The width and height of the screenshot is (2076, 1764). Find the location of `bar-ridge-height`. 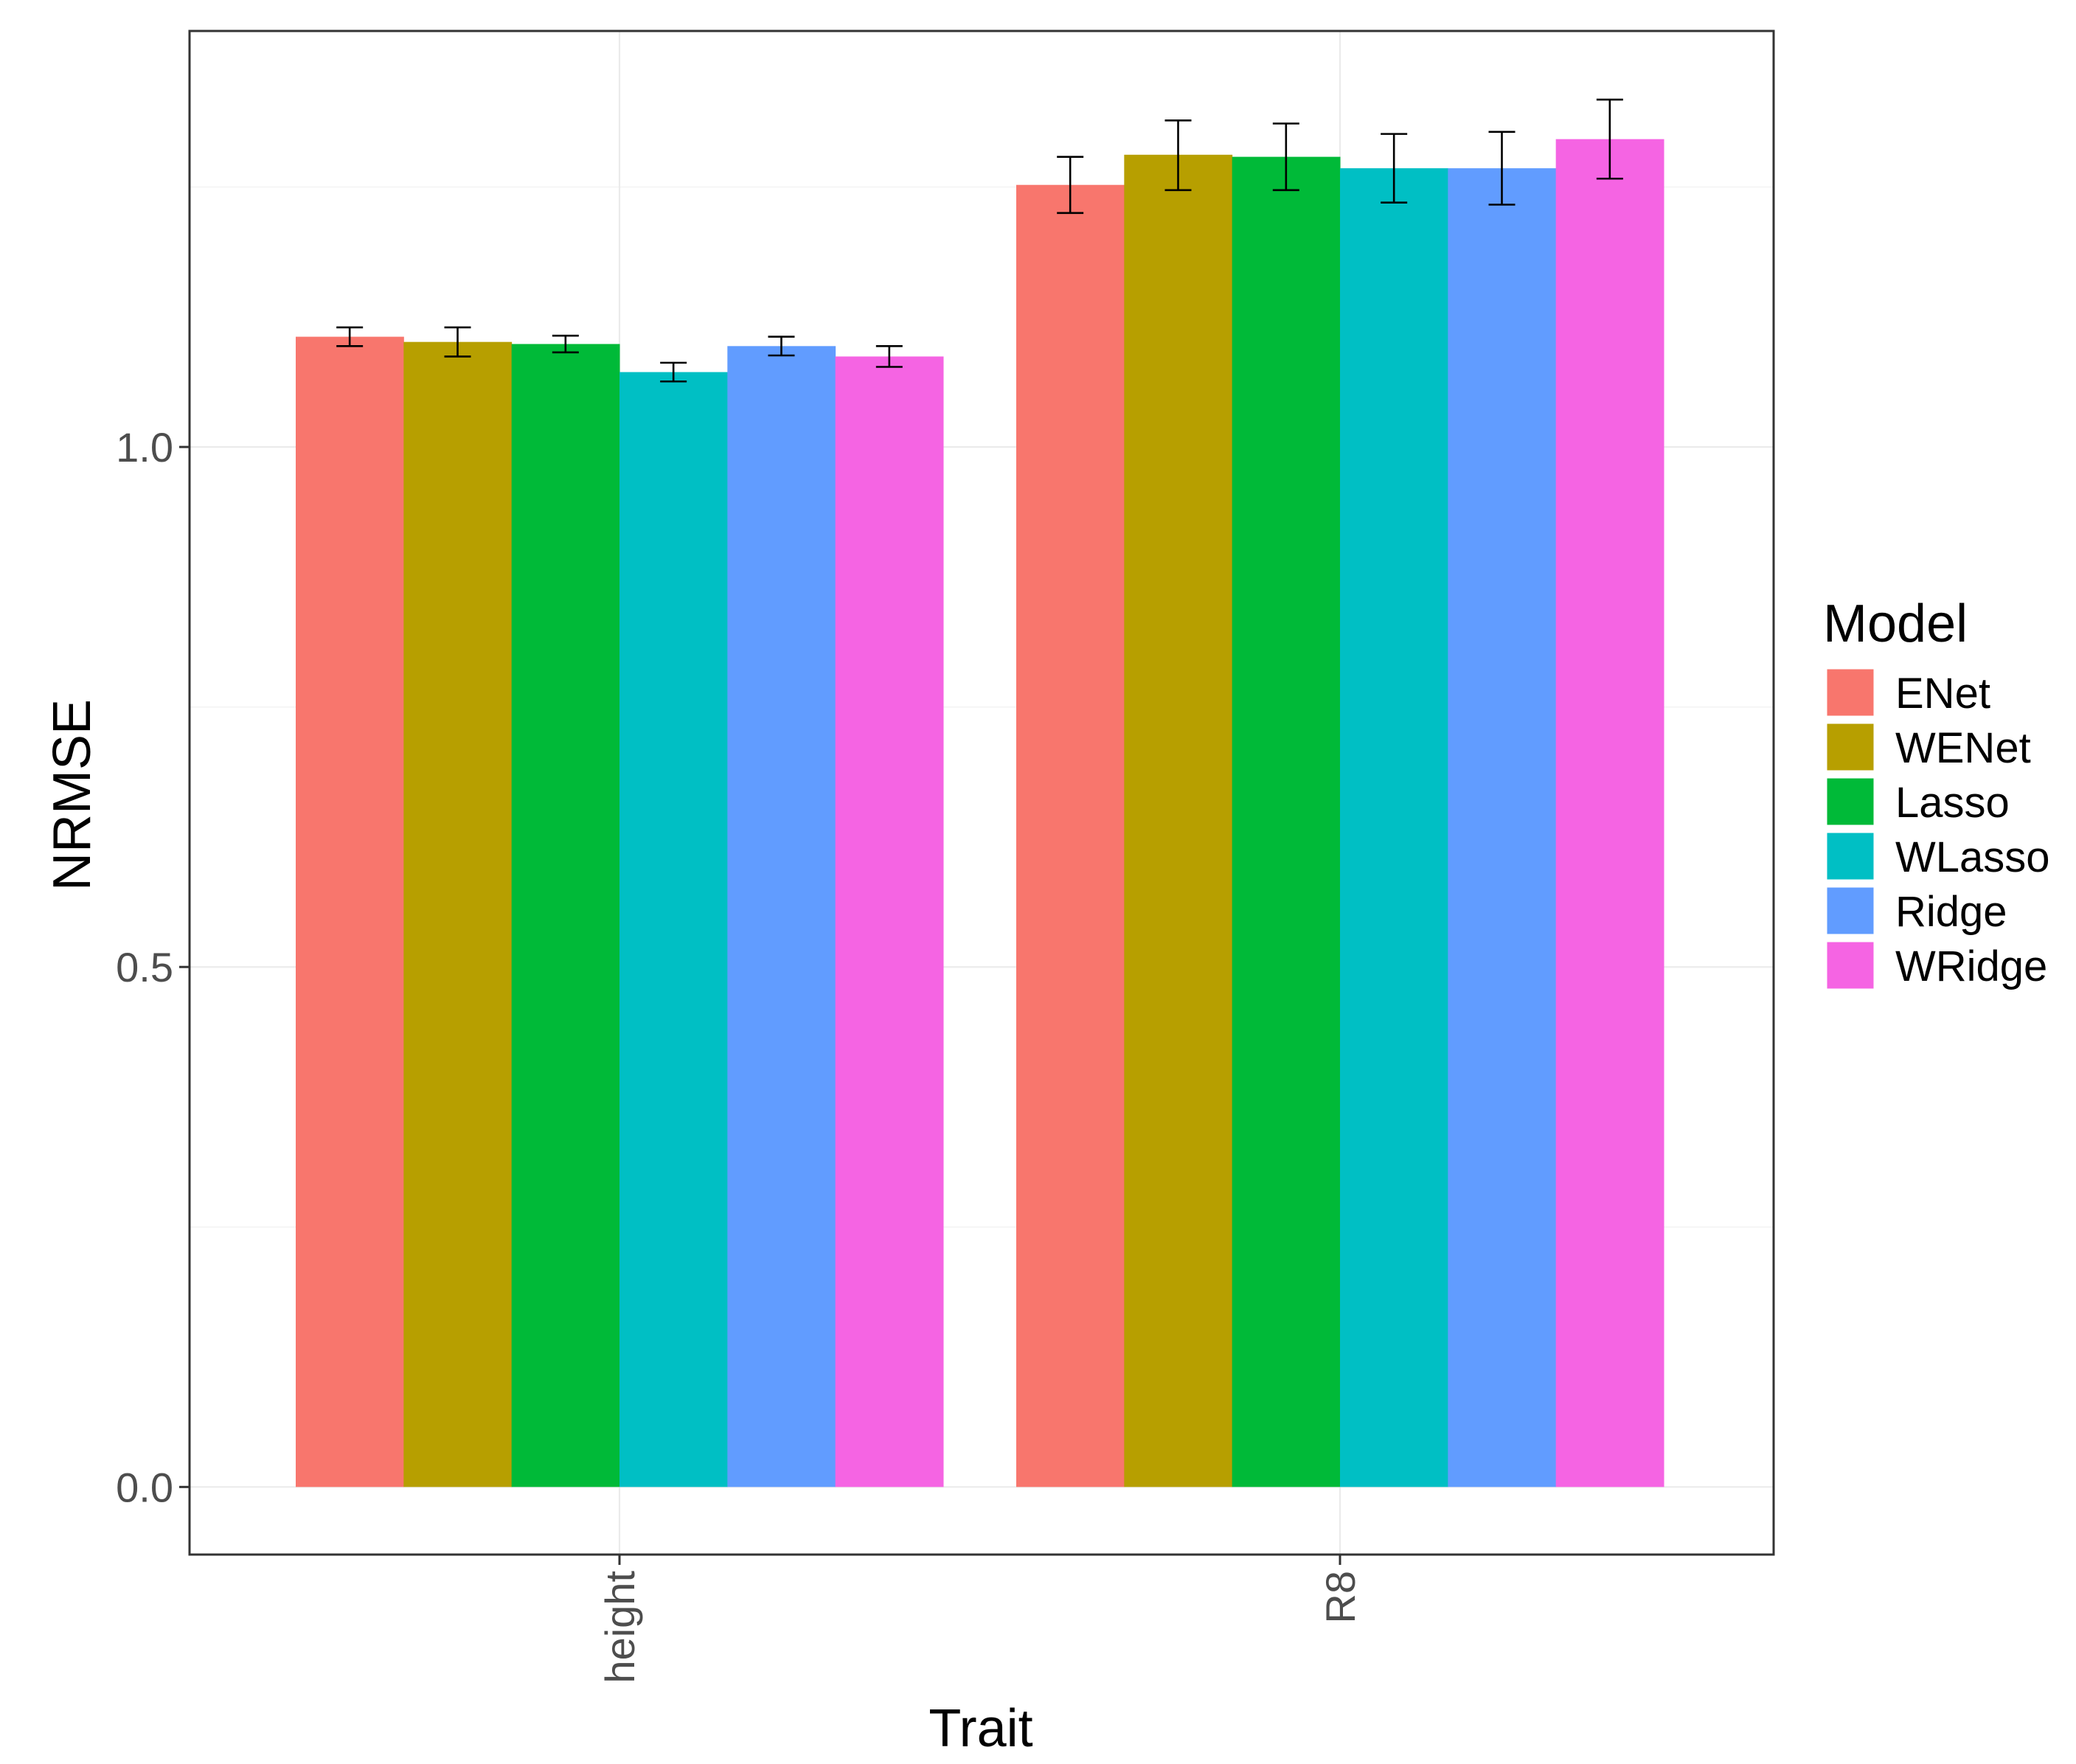

bar-ridge-height is located at coordinates (782, 916).